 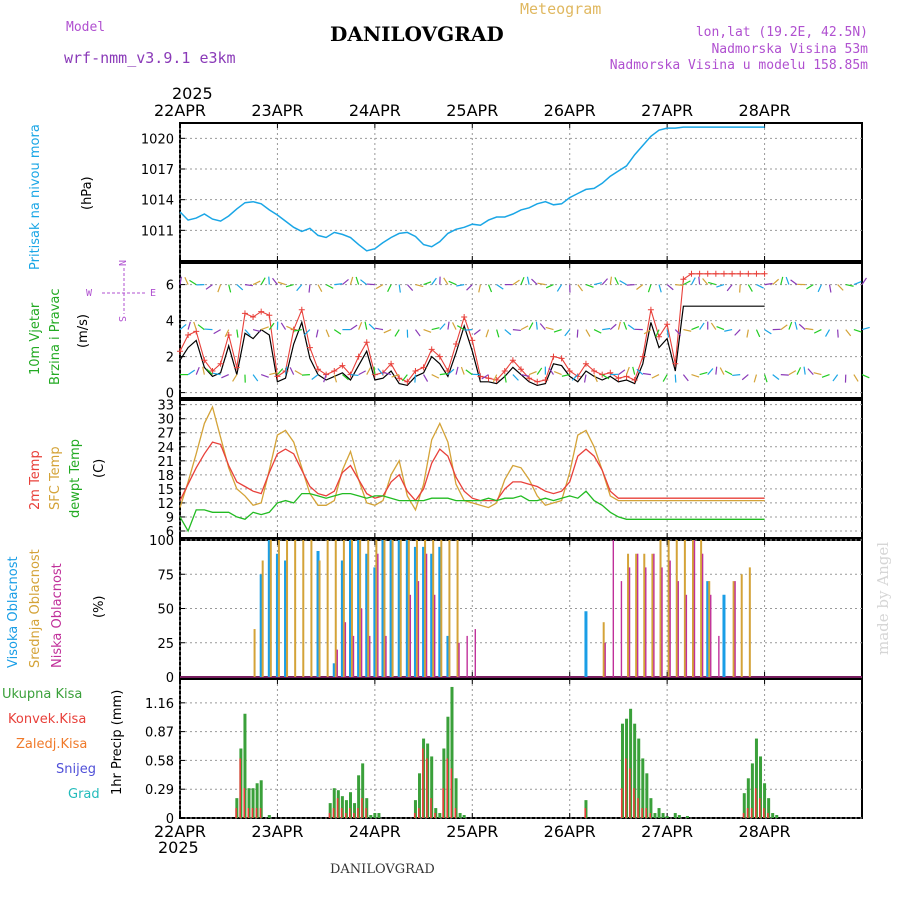 What do you see at coordinates (86, 27) in the screenshot?
I see `model-label: Model` at bounding box center [86, 27].